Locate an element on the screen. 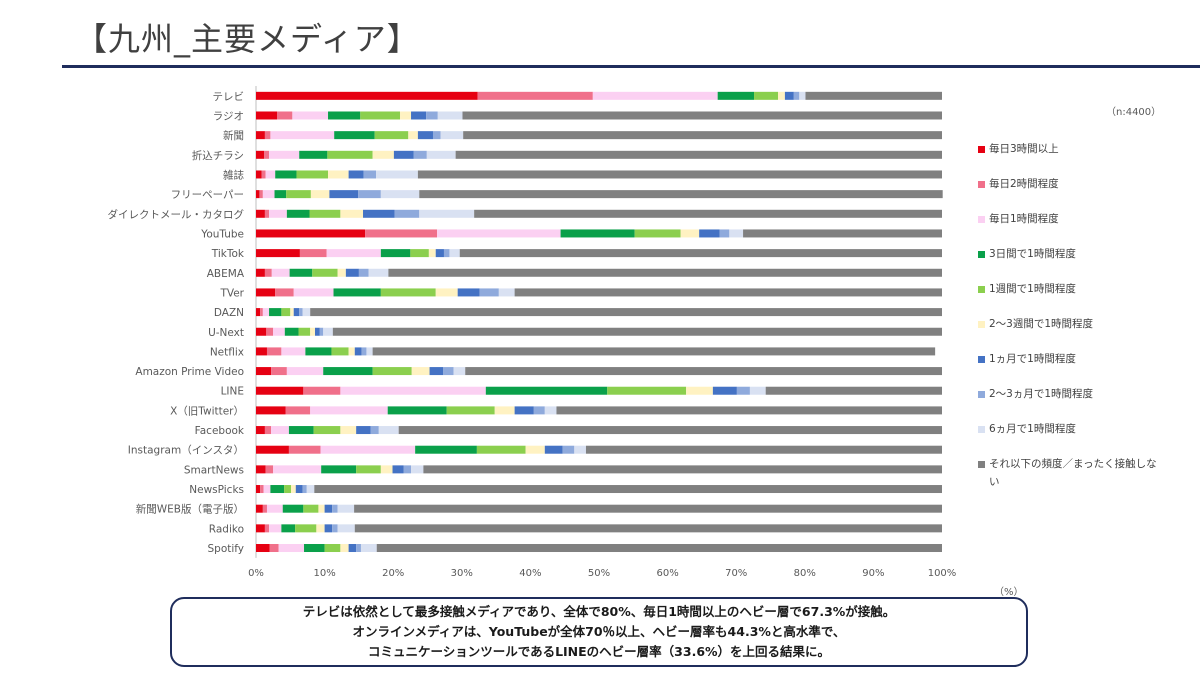 The width and height of the screenshot is (1200, 675). category-label: TVer is located at coordinates (231, 293).